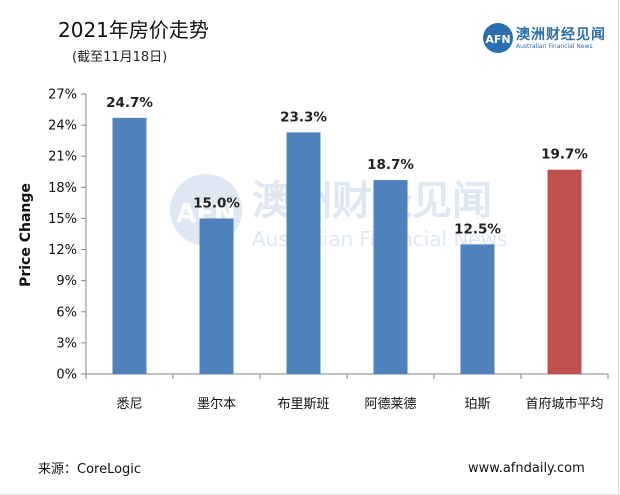 Image resolution: width=620 pixels, height=495 pixels. I want to click on data-label: 23.3%, so click(303, 117).